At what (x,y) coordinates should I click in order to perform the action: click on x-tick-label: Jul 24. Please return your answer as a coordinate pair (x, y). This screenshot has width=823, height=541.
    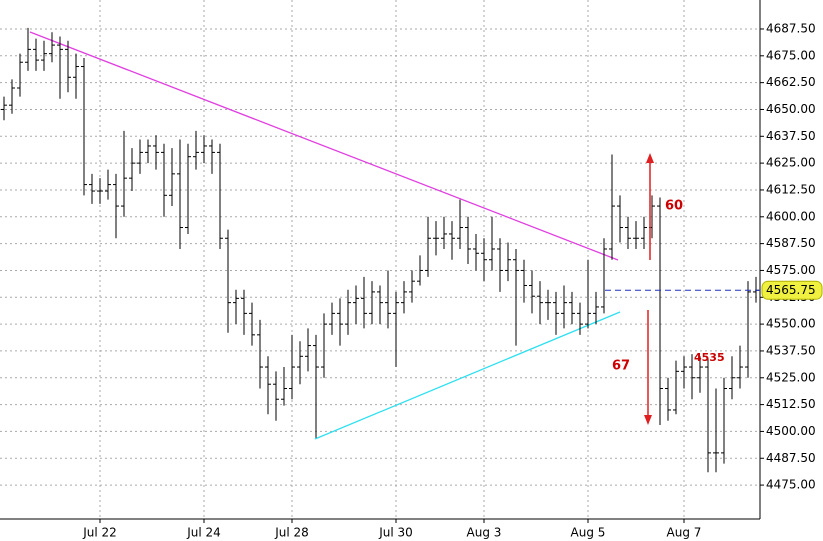
    Looking at the image, I should click on (203, 533).